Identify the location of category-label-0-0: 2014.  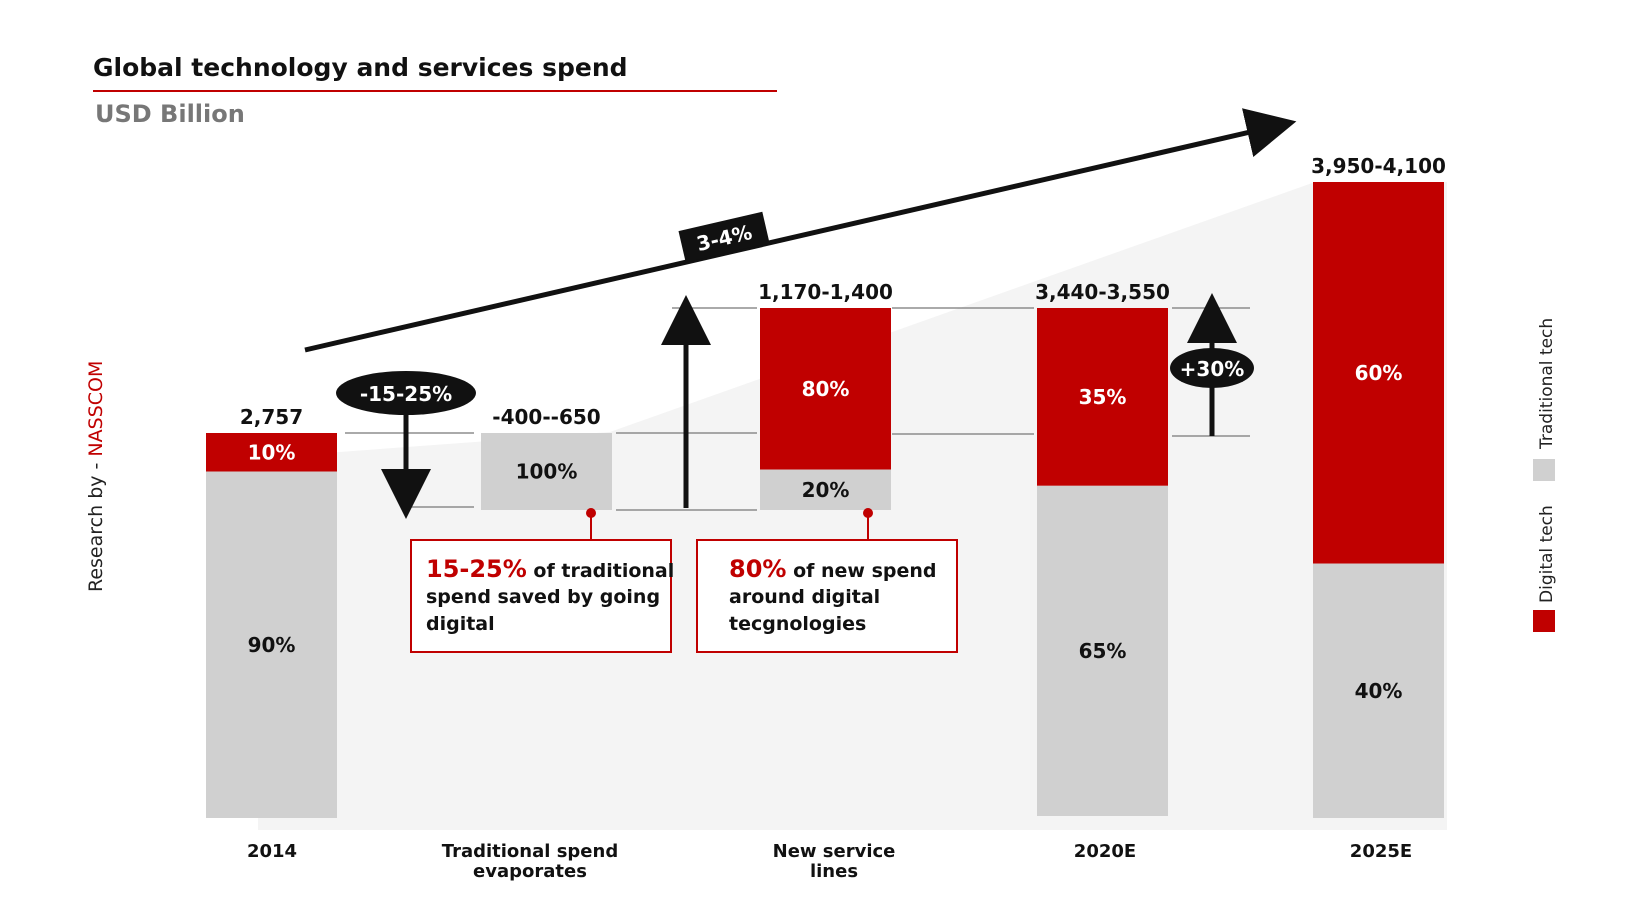
(272, 851).